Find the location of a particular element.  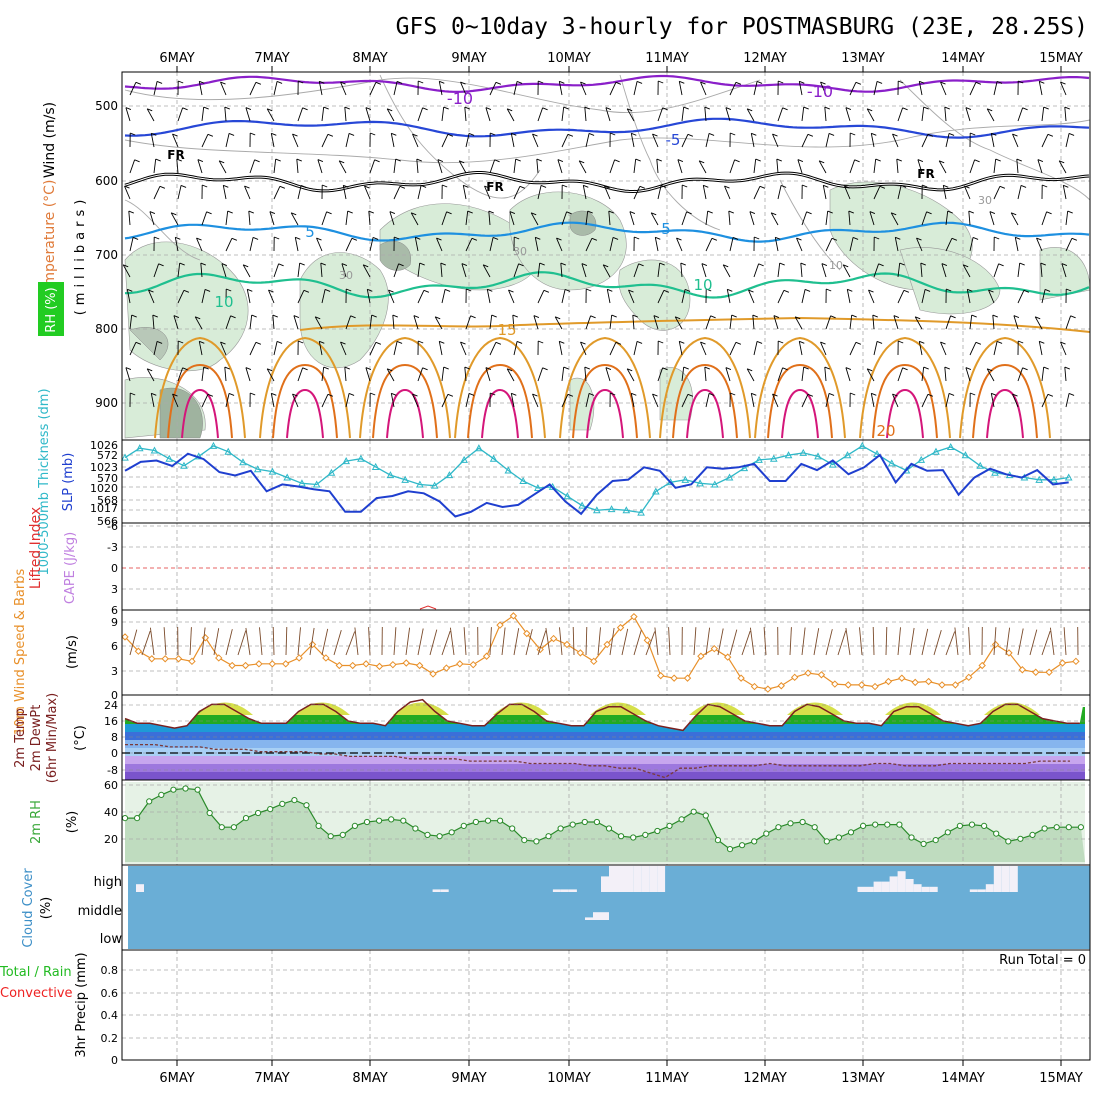

cloud-high-bar is located at coordinates (981, 890).